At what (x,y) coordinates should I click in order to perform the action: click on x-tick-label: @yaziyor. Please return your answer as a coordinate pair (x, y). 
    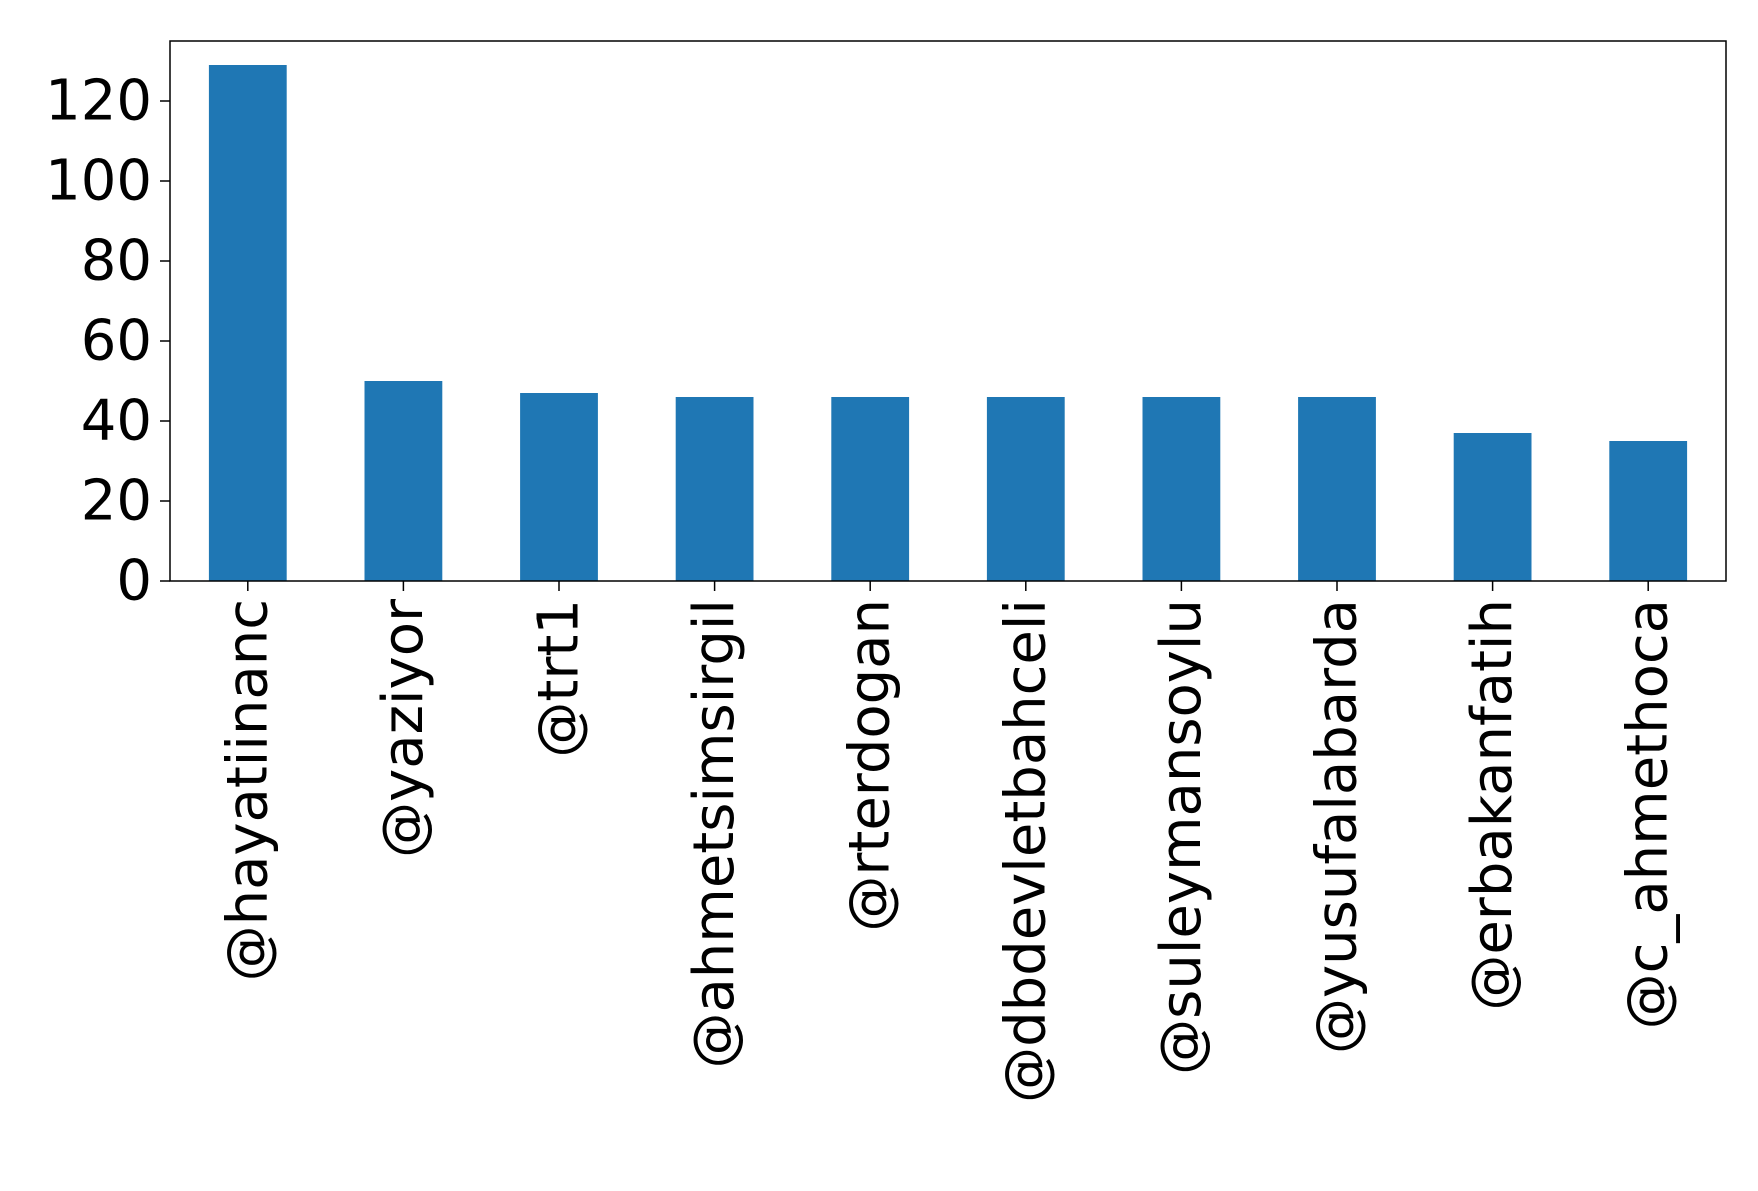
    Looking at the image, I should click on (403, 728).